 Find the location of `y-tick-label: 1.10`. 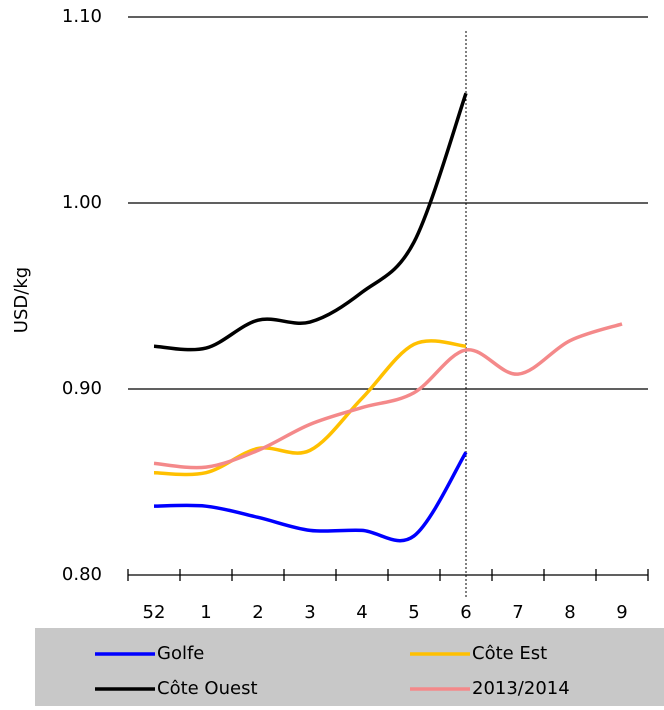

y-tick-label: 1.10 is located at coordinates (82, 16).